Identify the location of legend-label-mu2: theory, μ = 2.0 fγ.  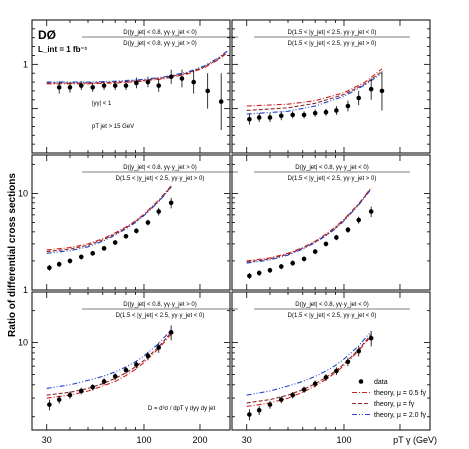
(400, 415).